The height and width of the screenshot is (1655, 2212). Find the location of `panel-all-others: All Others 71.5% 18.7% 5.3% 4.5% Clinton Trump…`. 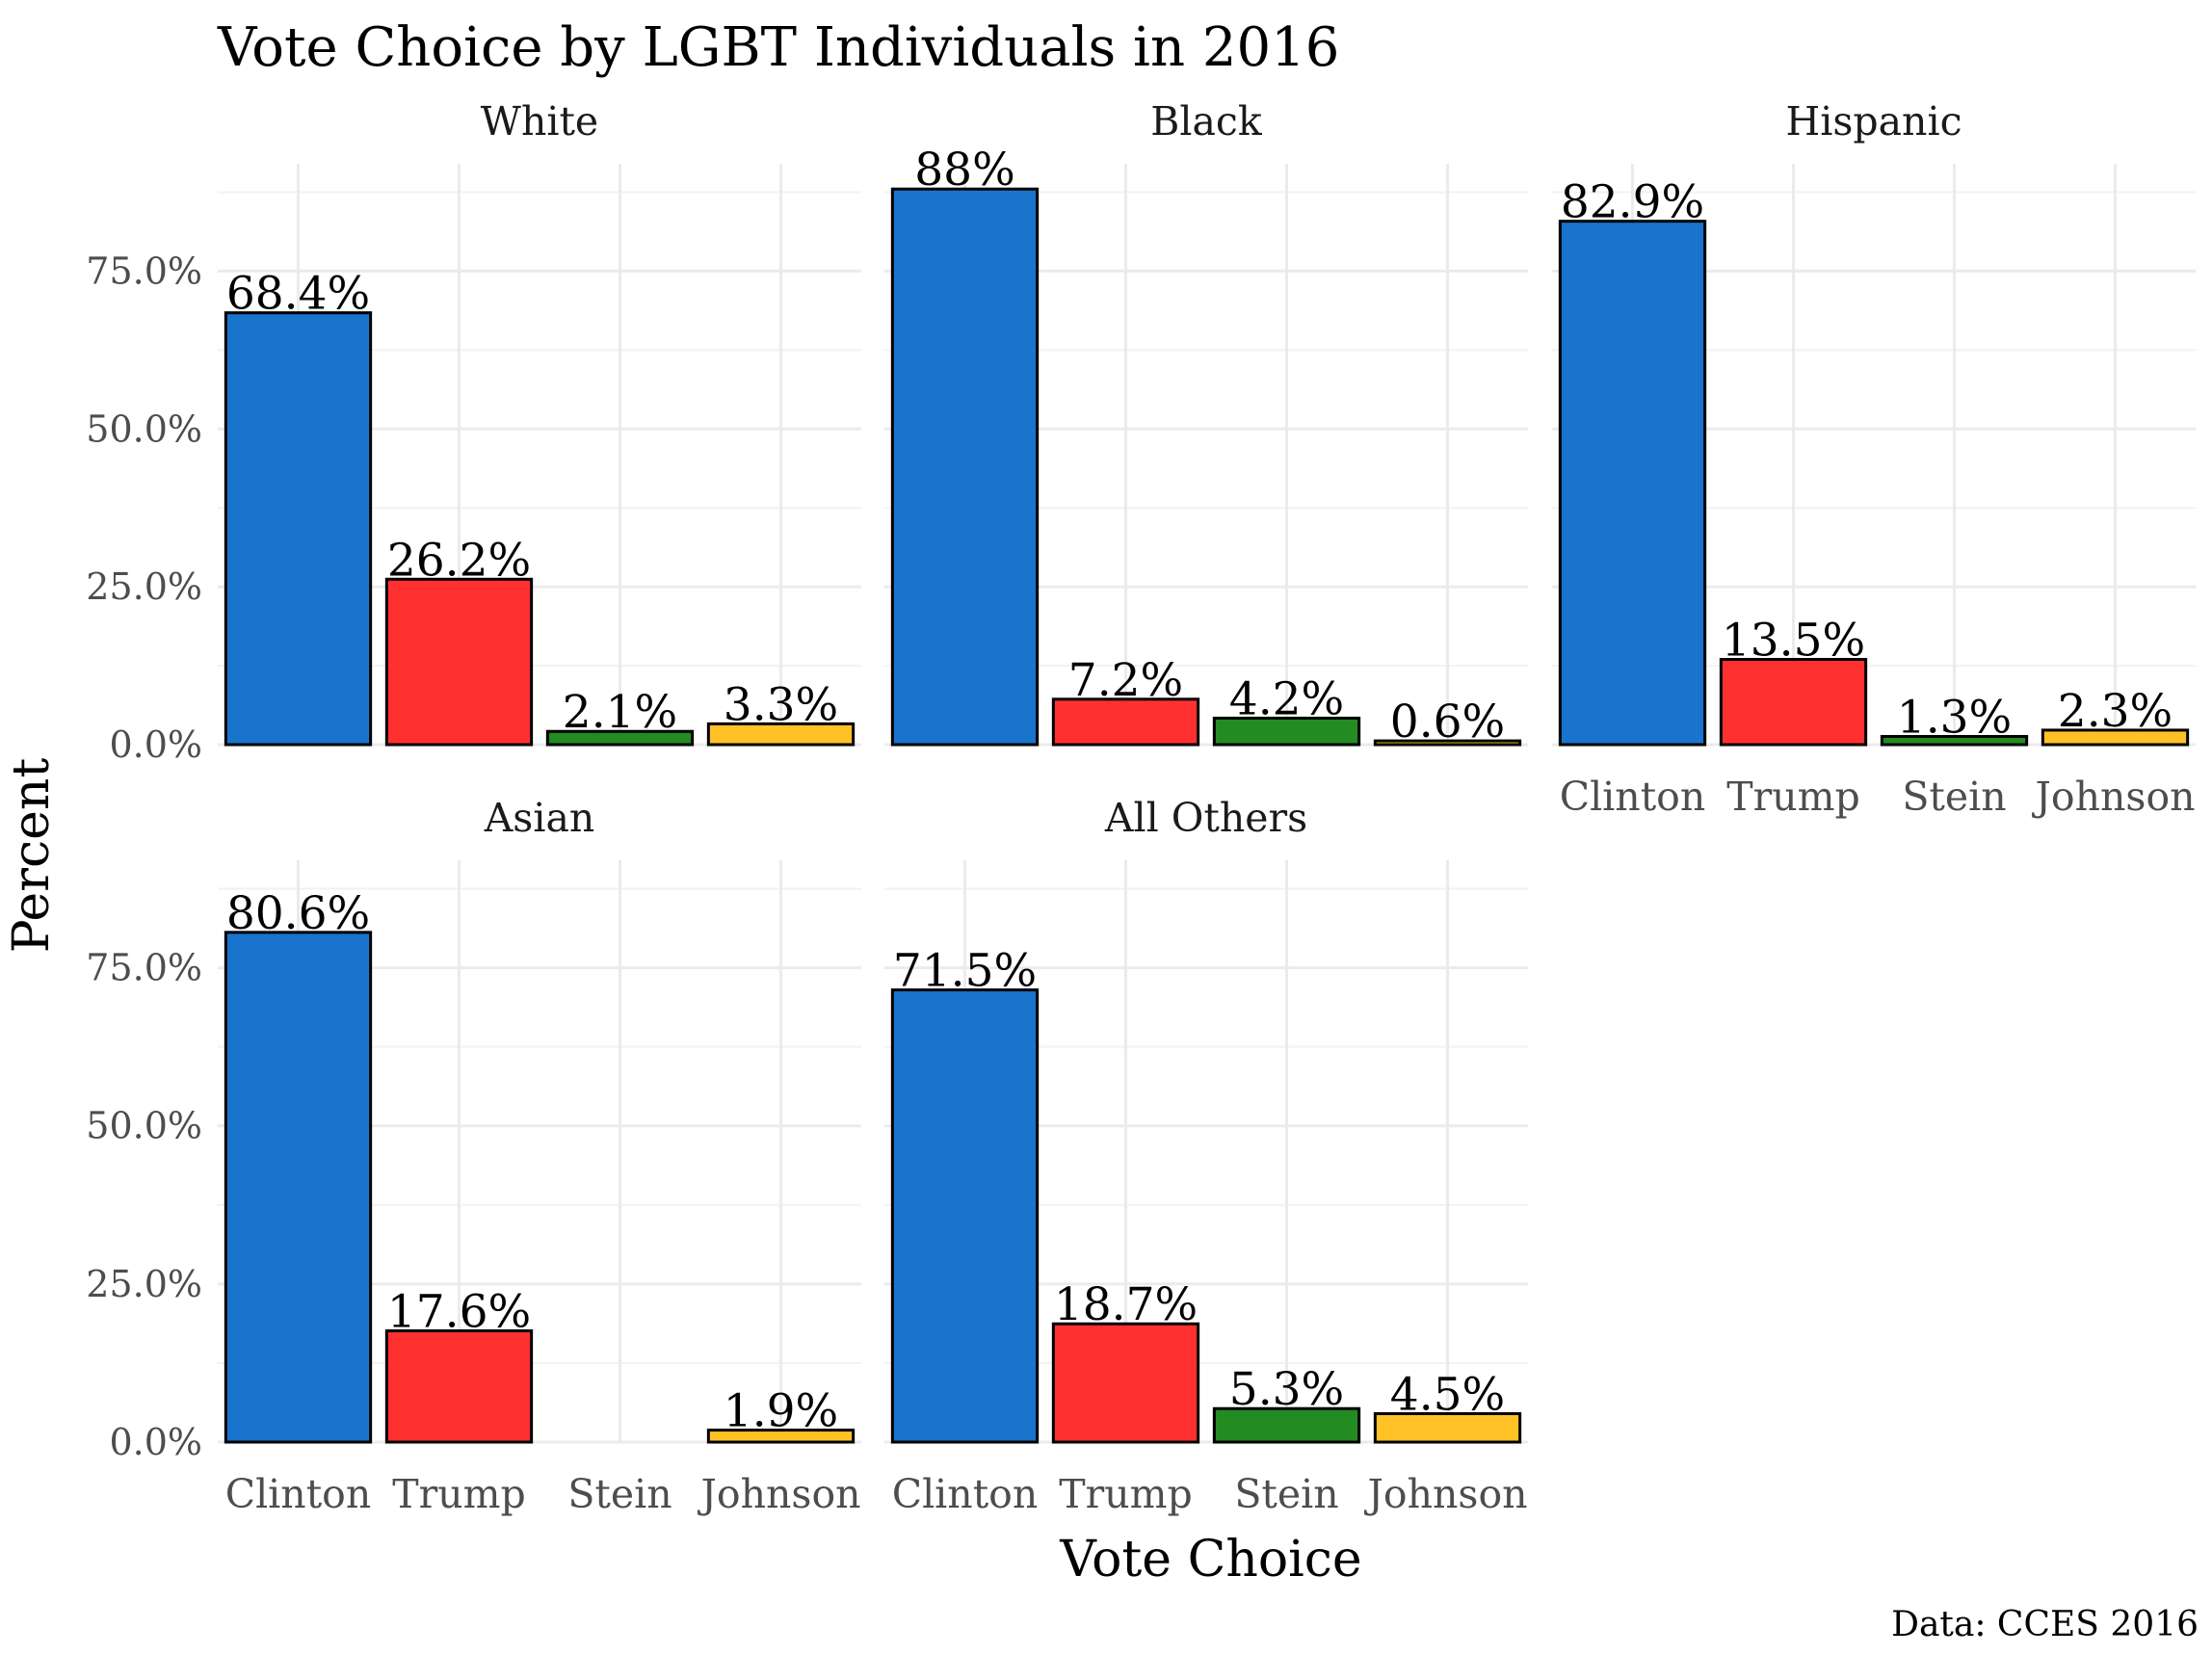

panel-all-others: All Others 71.5% 18.7% 5.3% 4.5% Clinton Trump… is located at coordinates (1206, 1156).